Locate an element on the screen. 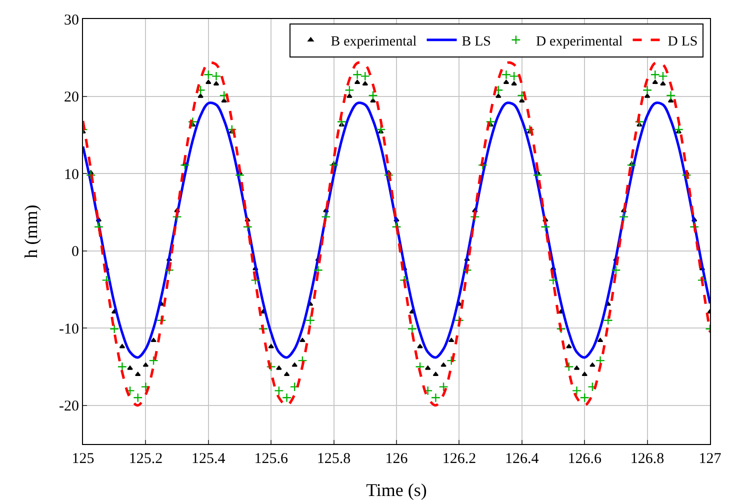  legend-label: B LS is located at coordinates (476, 42).